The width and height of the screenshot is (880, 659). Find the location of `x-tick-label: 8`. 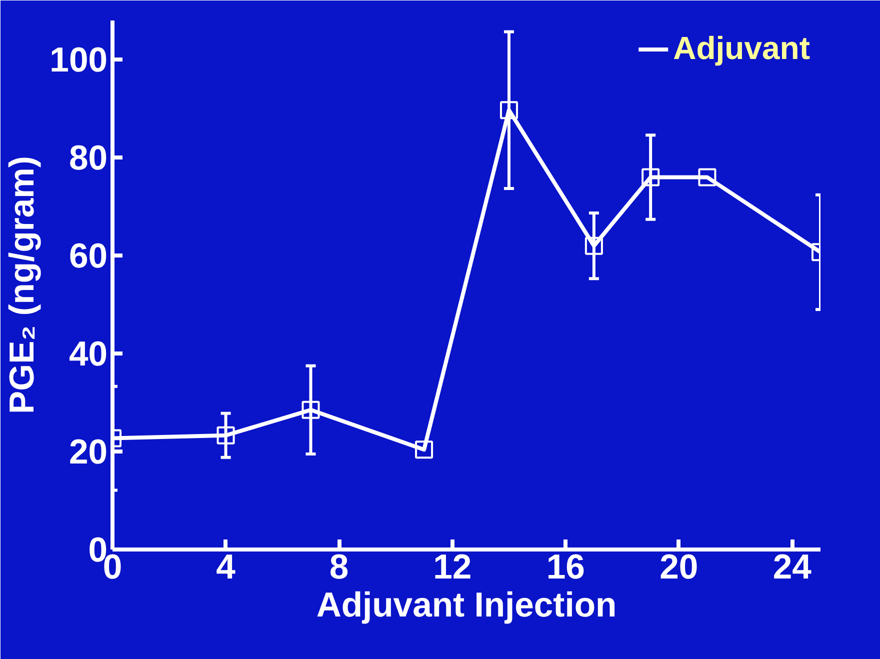

x-tick-label: 8 is located at coordinates (339, 567).